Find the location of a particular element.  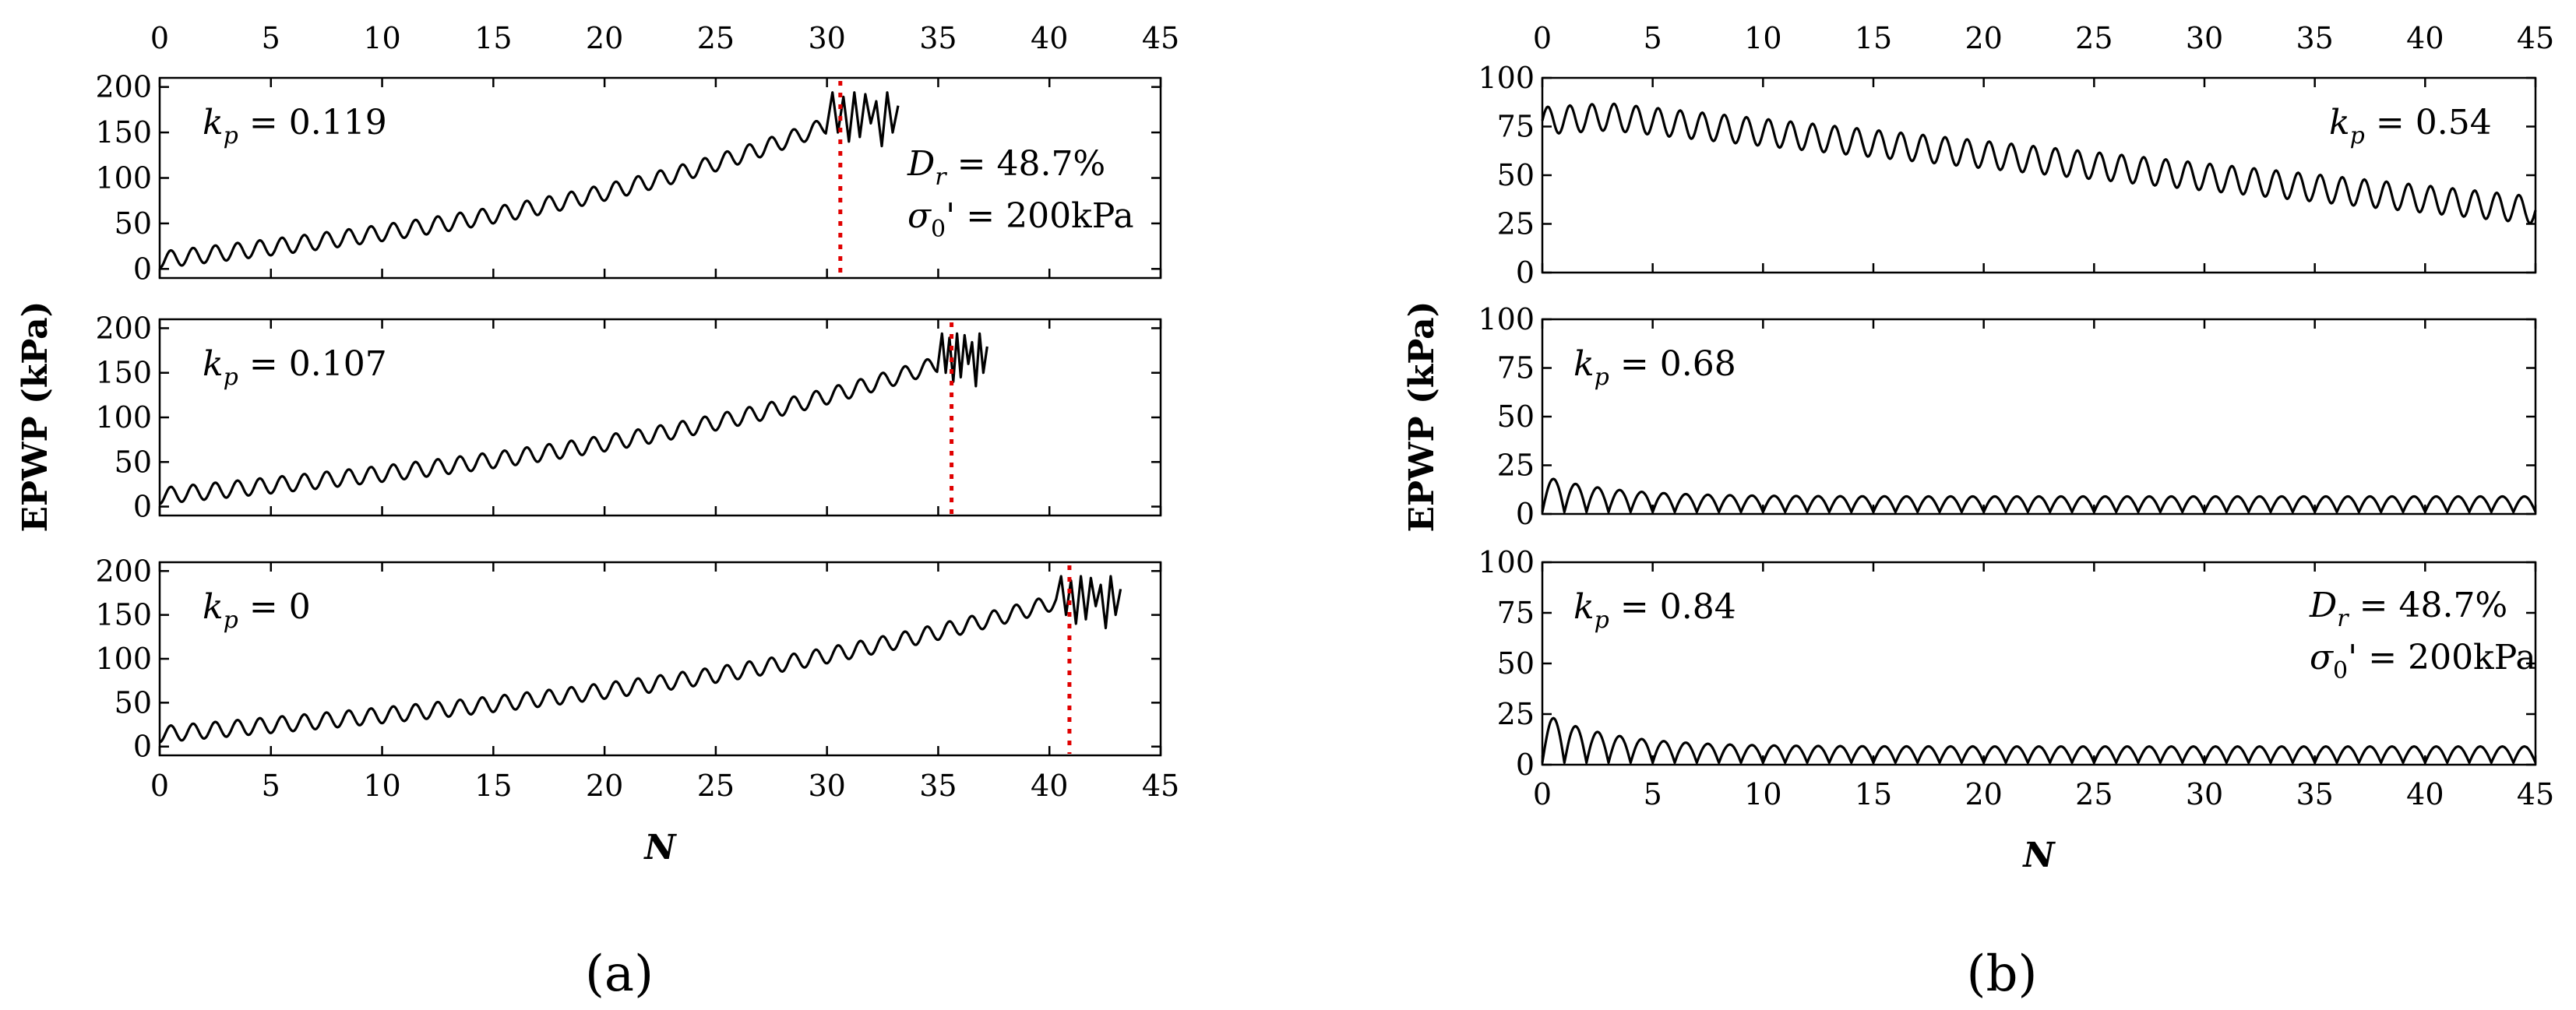

panel-label-a: (a) is located at coordinates (619, 974).